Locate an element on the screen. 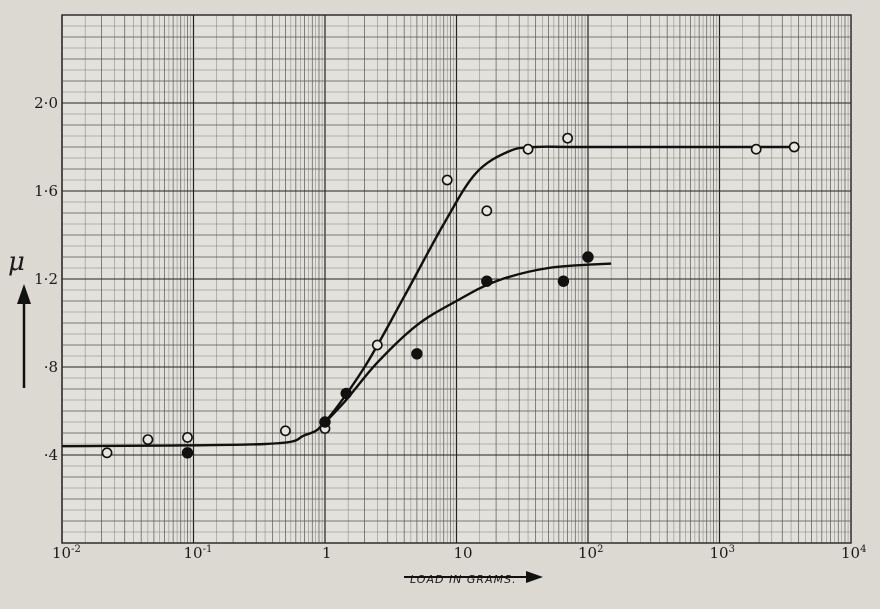 The width and height of the screenshot is (880, 609). x-axis-label: LOAD IN GRAMS. is located at coordinates (463, 579).